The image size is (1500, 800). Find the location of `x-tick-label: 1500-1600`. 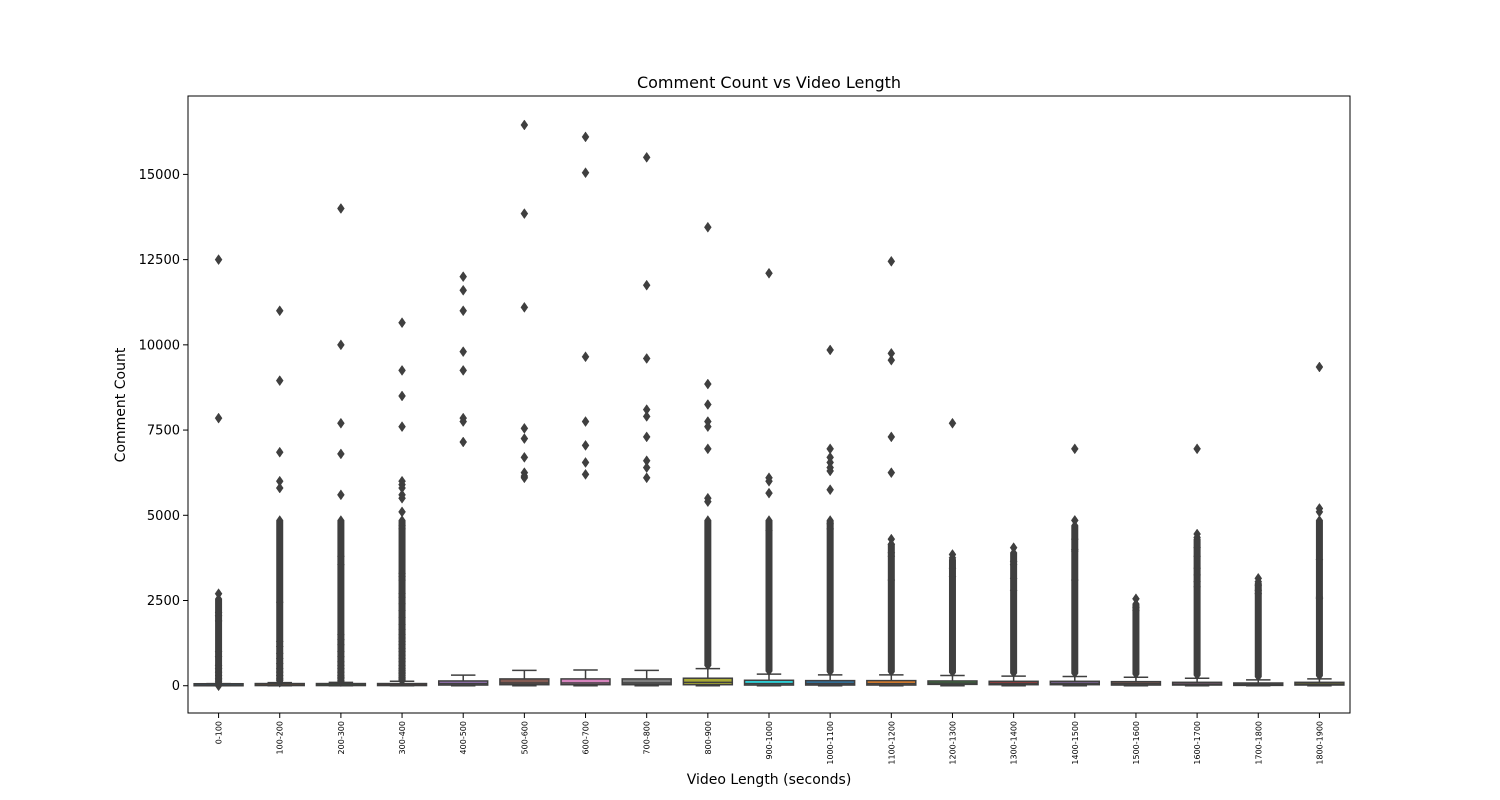

x-tick-label: 1500-1600 is located at coordinates (1136, 743).